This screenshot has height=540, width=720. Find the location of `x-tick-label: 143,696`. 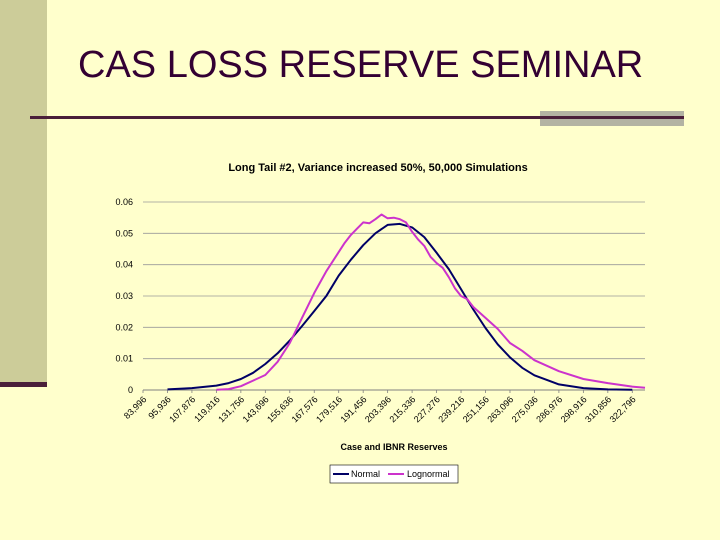

x-tick-label: 143,696 is located at coordinates (256, 409).